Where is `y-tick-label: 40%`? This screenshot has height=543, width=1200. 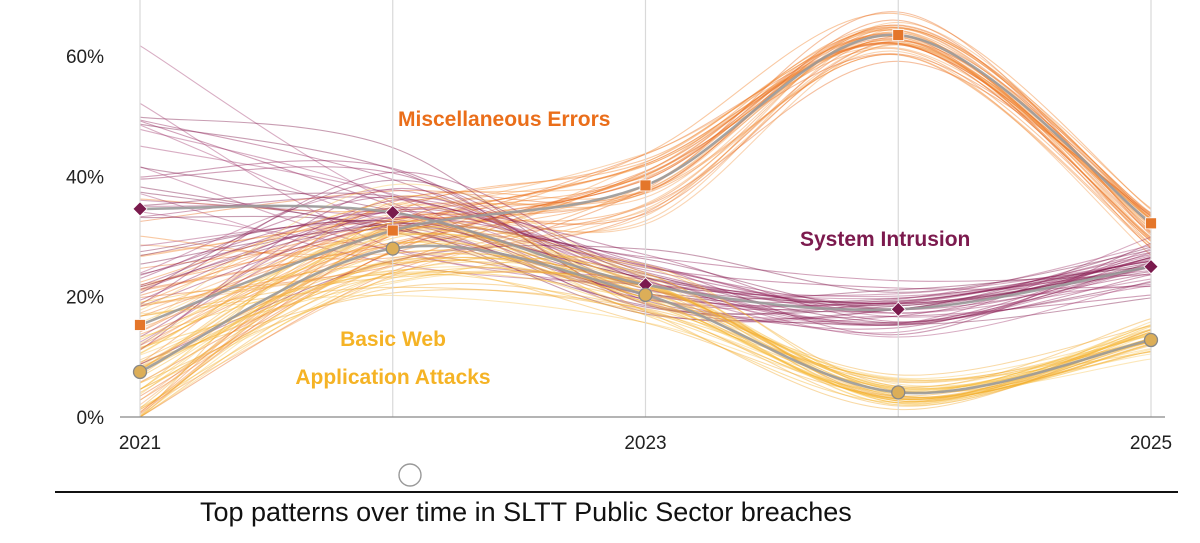 y-tick-label: 40% is located at coordinates (85, 177).